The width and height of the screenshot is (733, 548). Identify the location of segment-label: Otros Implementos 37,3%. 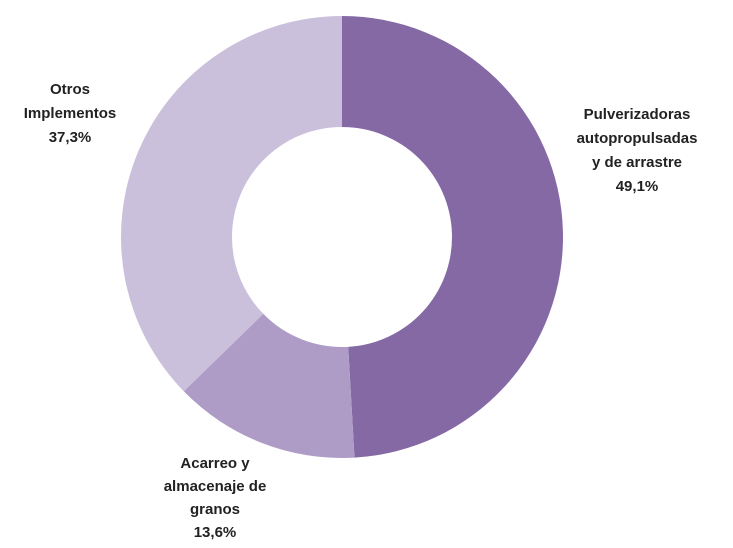
(70, 114).